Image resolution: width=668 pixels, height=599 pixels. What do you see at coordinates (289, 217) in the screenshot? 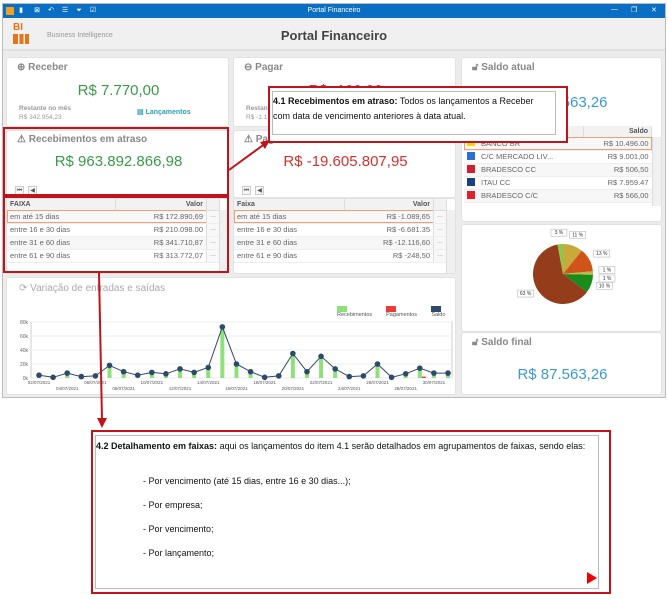
I see `faixa-cell: em até 15 dias` at bounding box center [289, 217].